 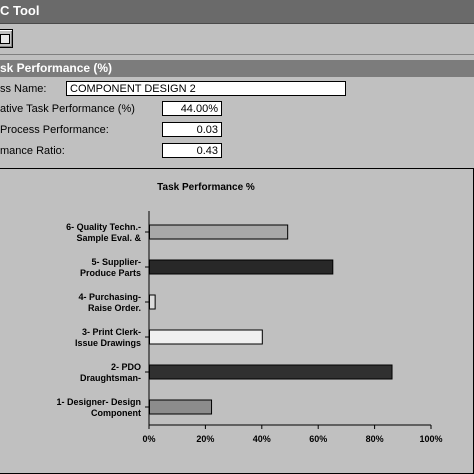 What do you see at coordinates (205, 439) in the screenshot?
I see `x-tick-label: 20%` at bounding box center [205, 439].